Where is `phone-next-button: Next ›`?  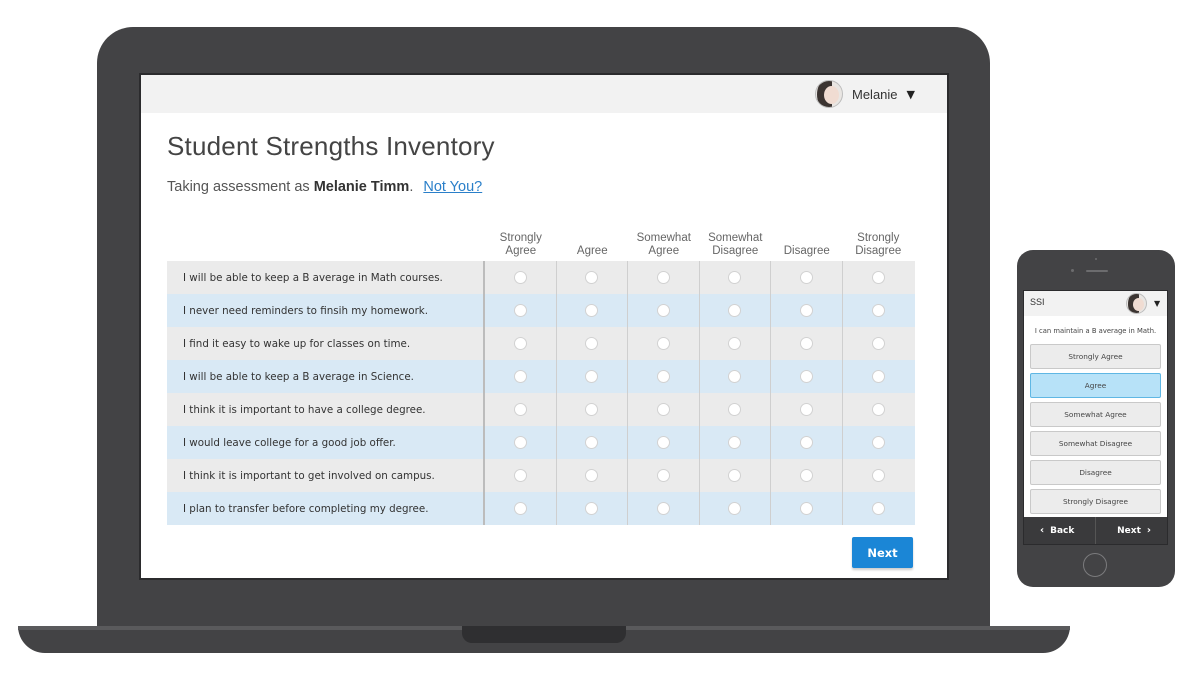 phone-next-button: Next › is located at coordinates (1131, 530).